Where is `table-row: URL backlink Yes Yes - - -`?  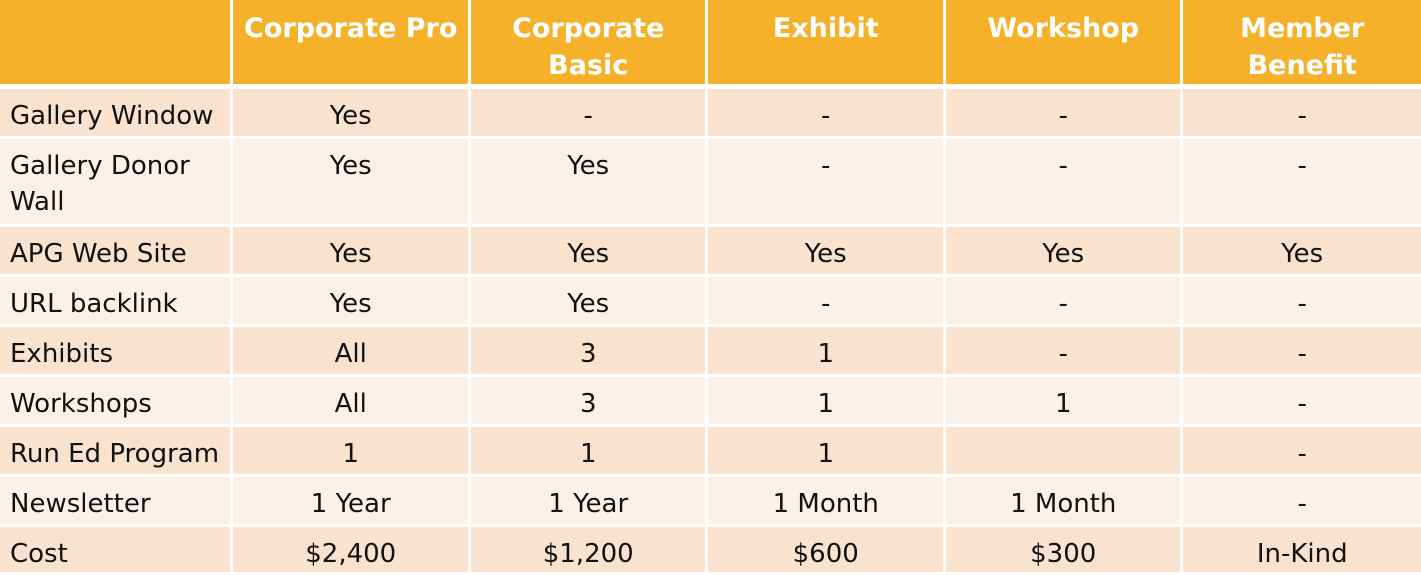 table-row: URL backlink Yes Yes - - - is located at coordinates (710, 302).